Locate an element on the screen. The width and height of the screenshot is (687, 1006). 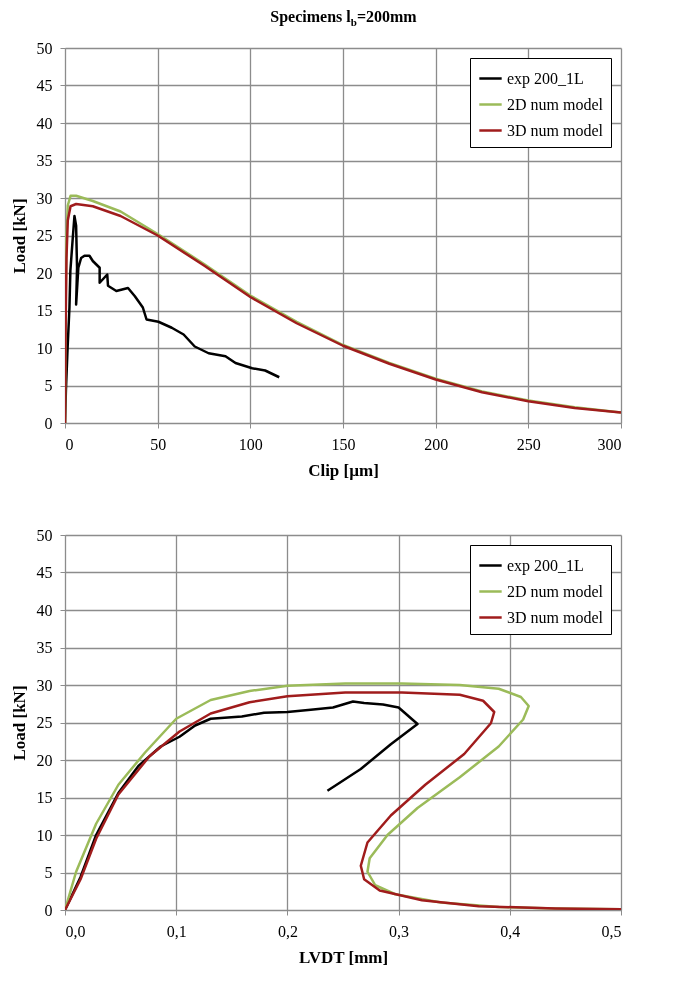
x-tick-label: 0,2 is located at coordinates (287, 931).